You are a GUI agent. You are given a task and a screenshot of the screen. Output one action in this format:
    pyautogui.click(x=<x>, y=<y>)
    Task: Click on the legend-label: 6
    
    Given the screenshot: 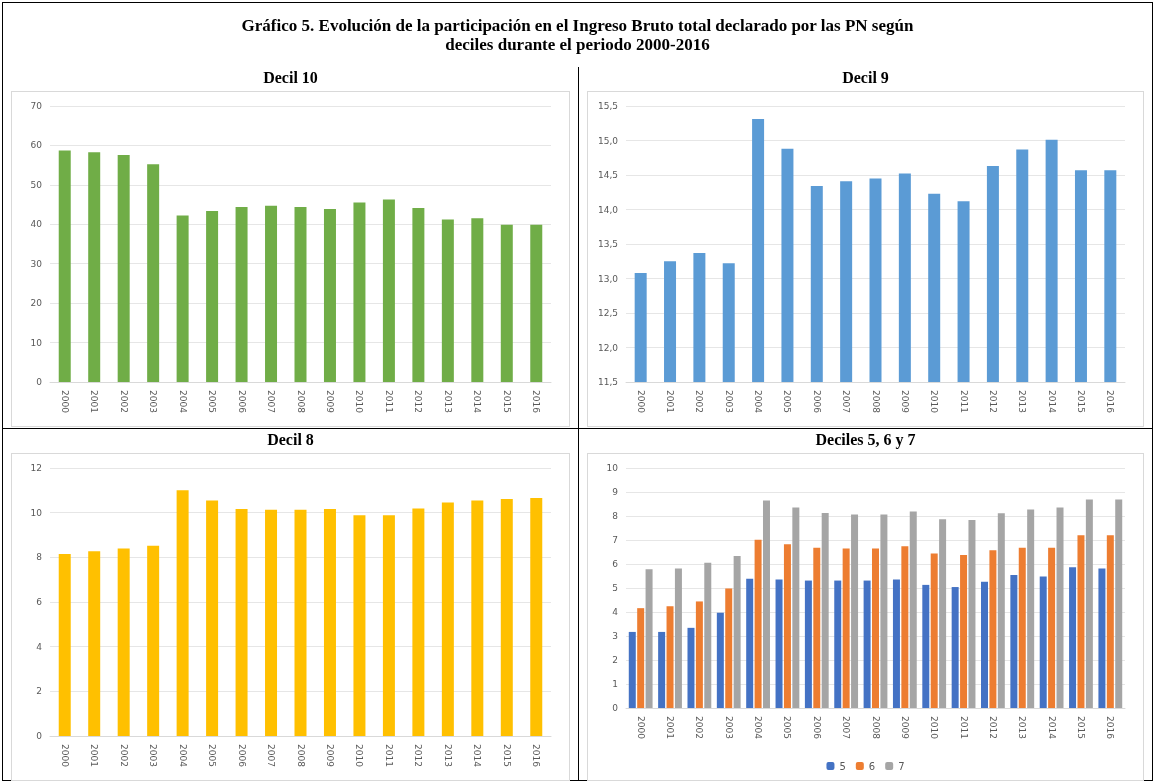 What is the action you would take?
    pyautogui.click(x=872, y=766)
    